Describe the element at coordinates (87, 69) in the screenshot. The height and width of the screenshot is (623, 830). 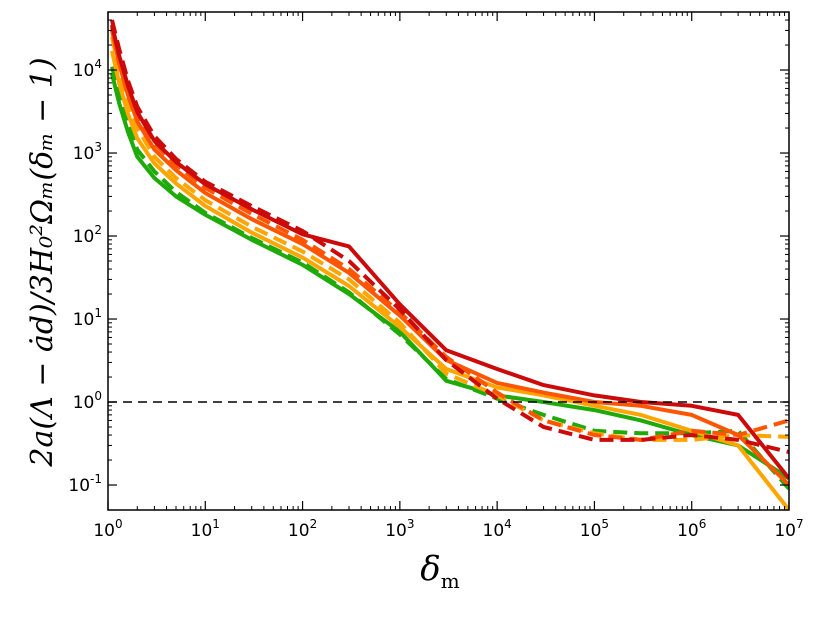
I see `y-tick-label: 10⁴` at that location.